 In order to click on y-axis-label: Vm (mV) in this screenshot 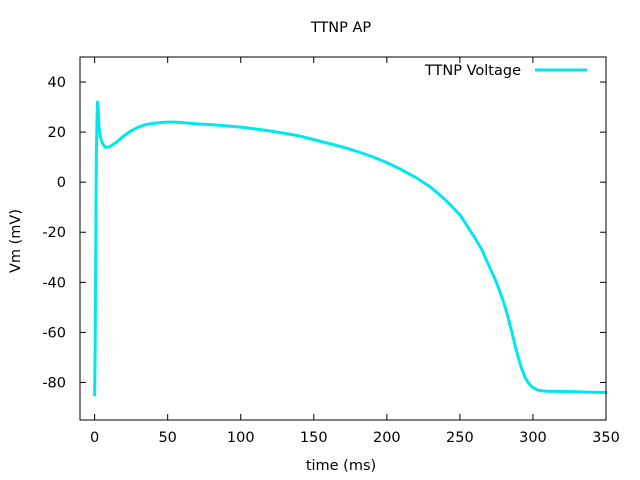, I will do `click(16, 241)`.